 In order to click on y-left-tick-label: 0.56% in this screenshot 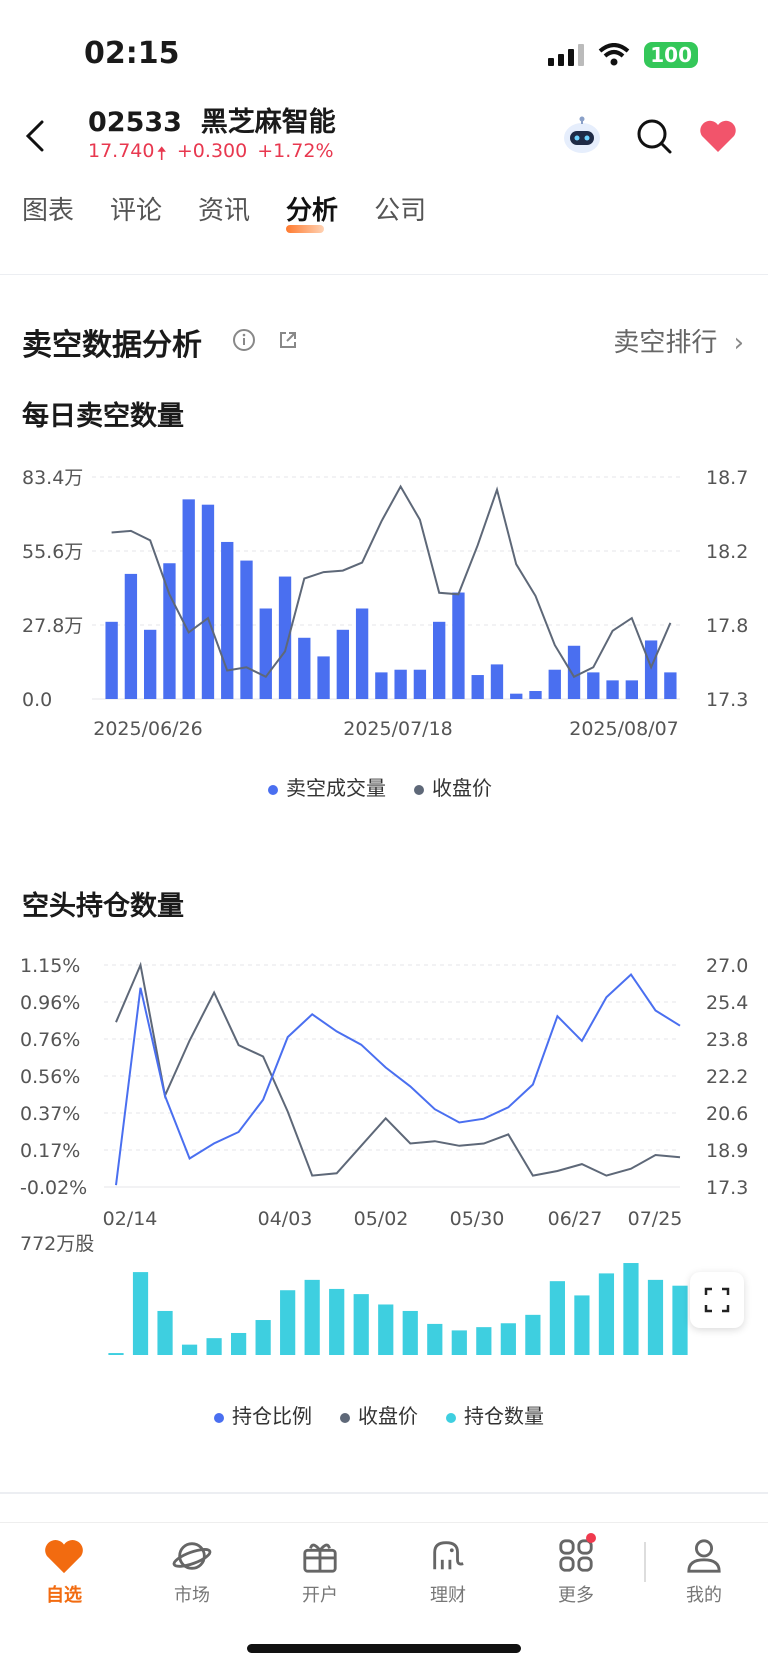, I will do `click(50, 1077)`.